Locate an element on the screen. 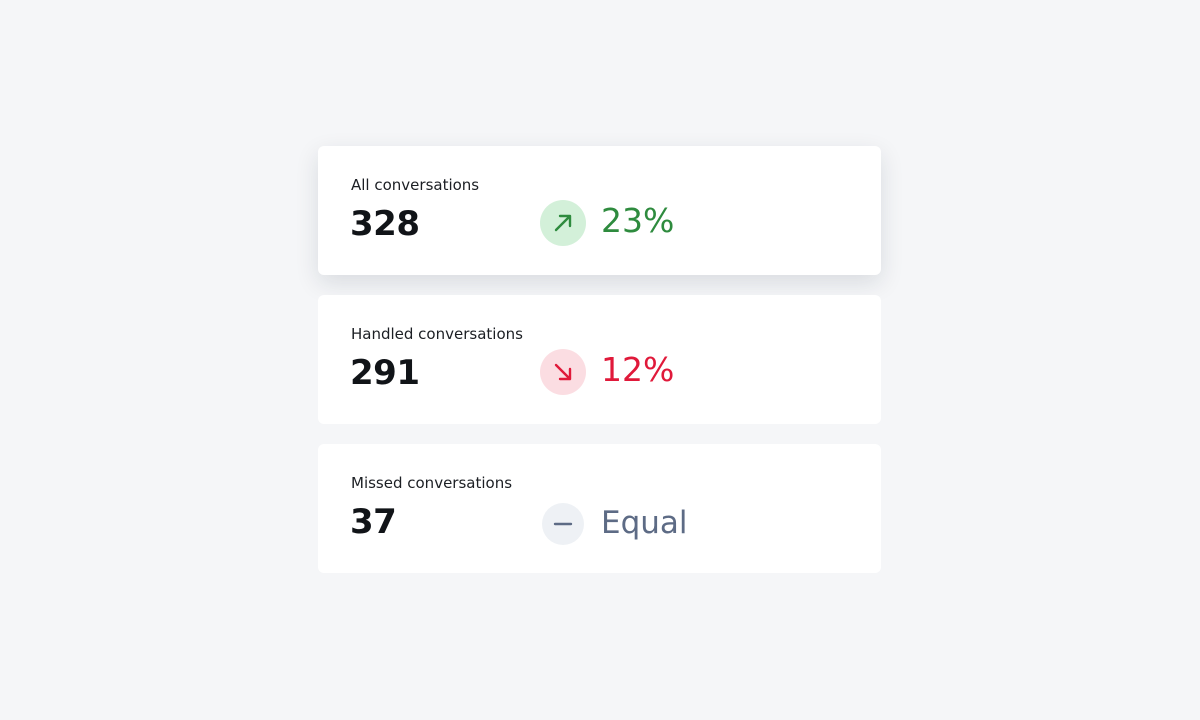 This screenshot has width=1200, height=720. stat-card-all-conversations: All conversations 328 23% is located at coordinates (599, 210).